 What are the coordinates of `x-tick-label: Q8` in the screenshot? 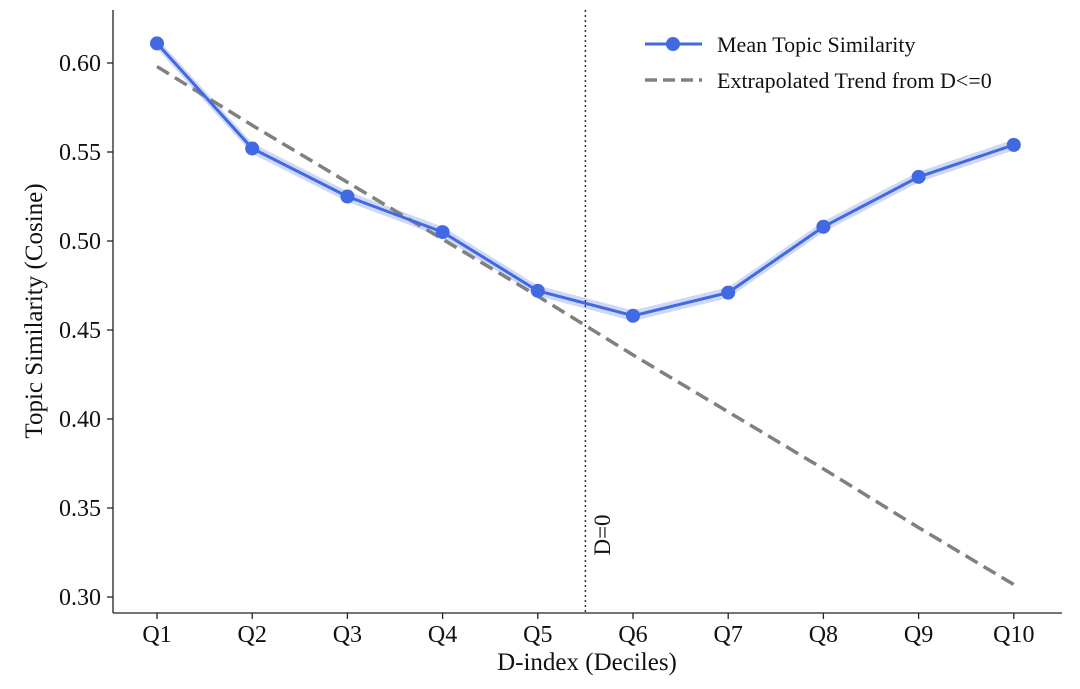 It's located at (823, 635).